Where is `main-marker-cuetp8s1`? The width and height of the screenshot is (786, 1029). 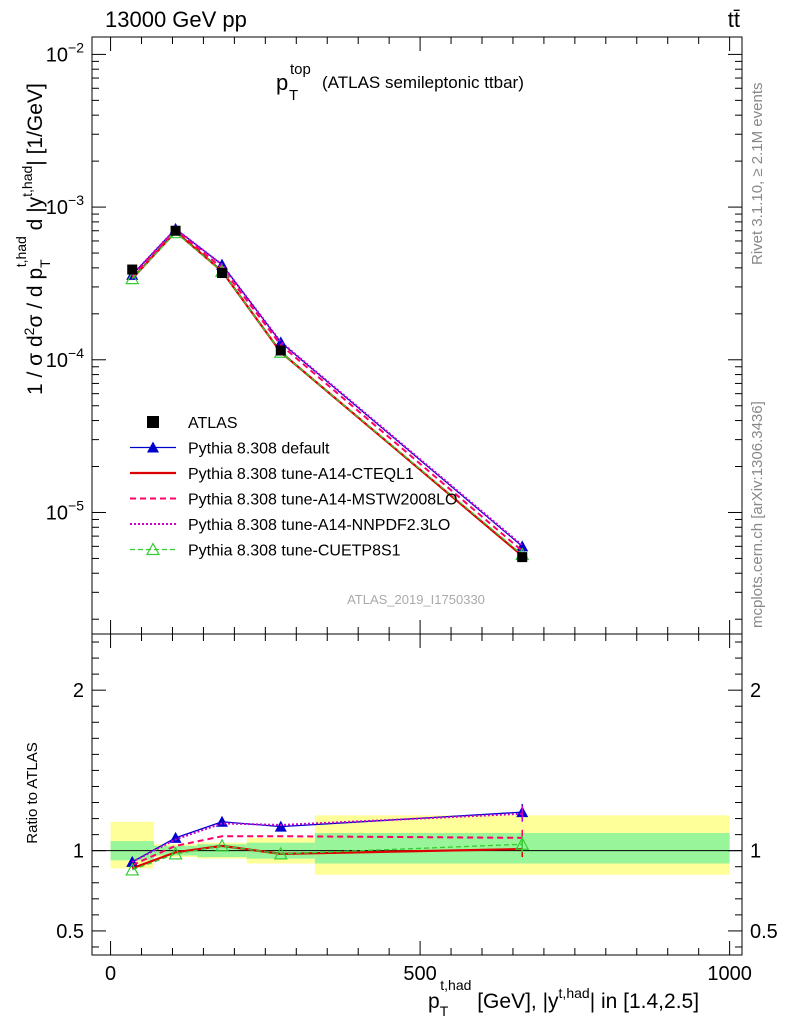
main-marker-cuetp8s1 is located at coordinates (132, 278).